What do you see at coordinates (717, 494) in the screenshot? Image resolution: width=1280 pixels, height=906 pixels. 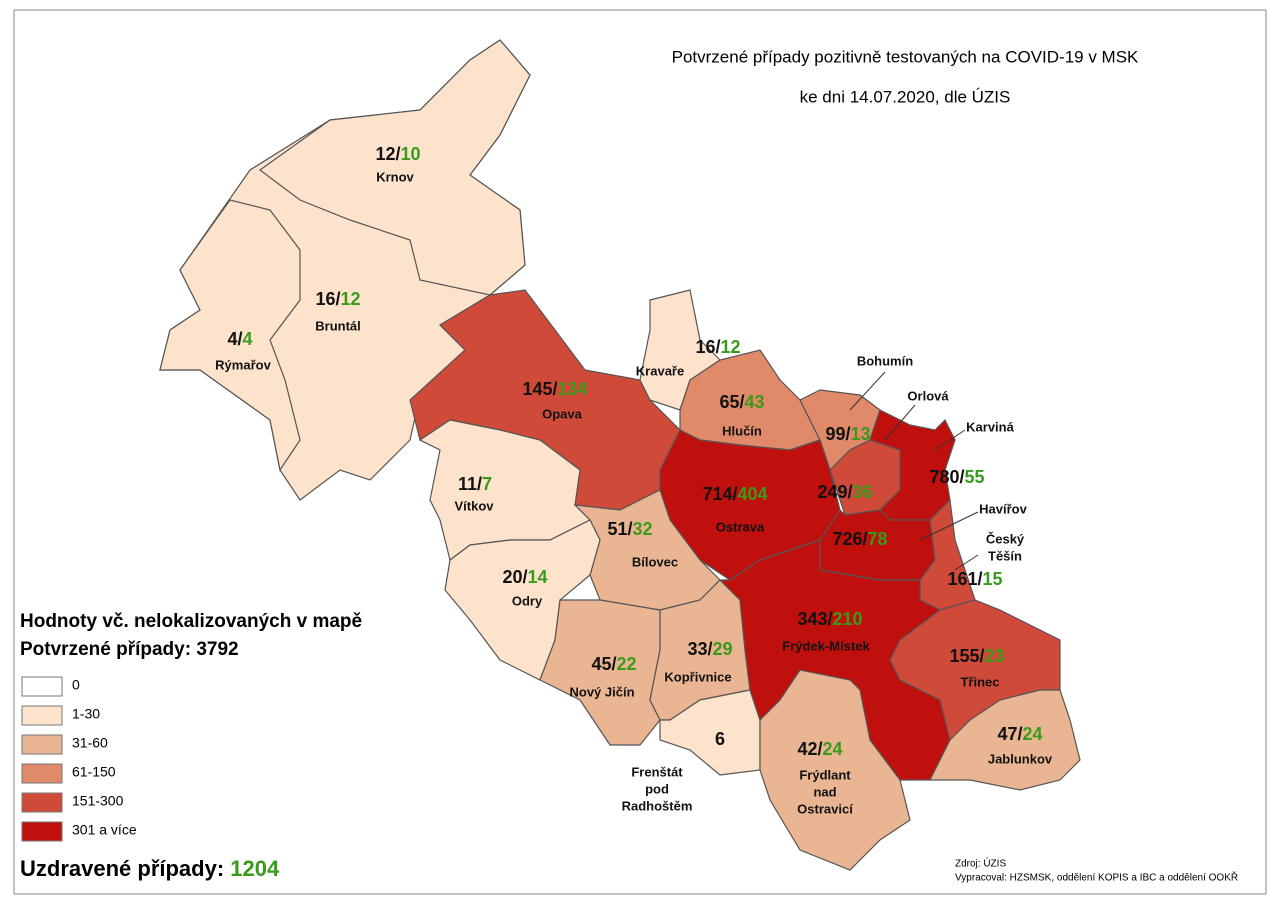 I see `confirmed: 714` at bounding box center [717, 494].